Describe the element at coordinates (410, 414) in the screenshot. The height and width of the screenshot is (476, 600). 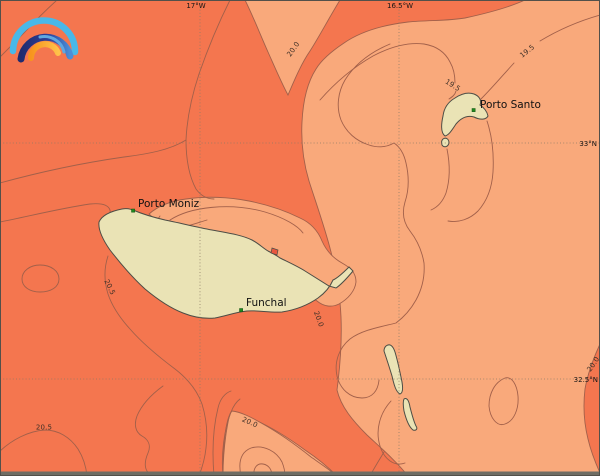
I see `deserta-island-south` at that location.